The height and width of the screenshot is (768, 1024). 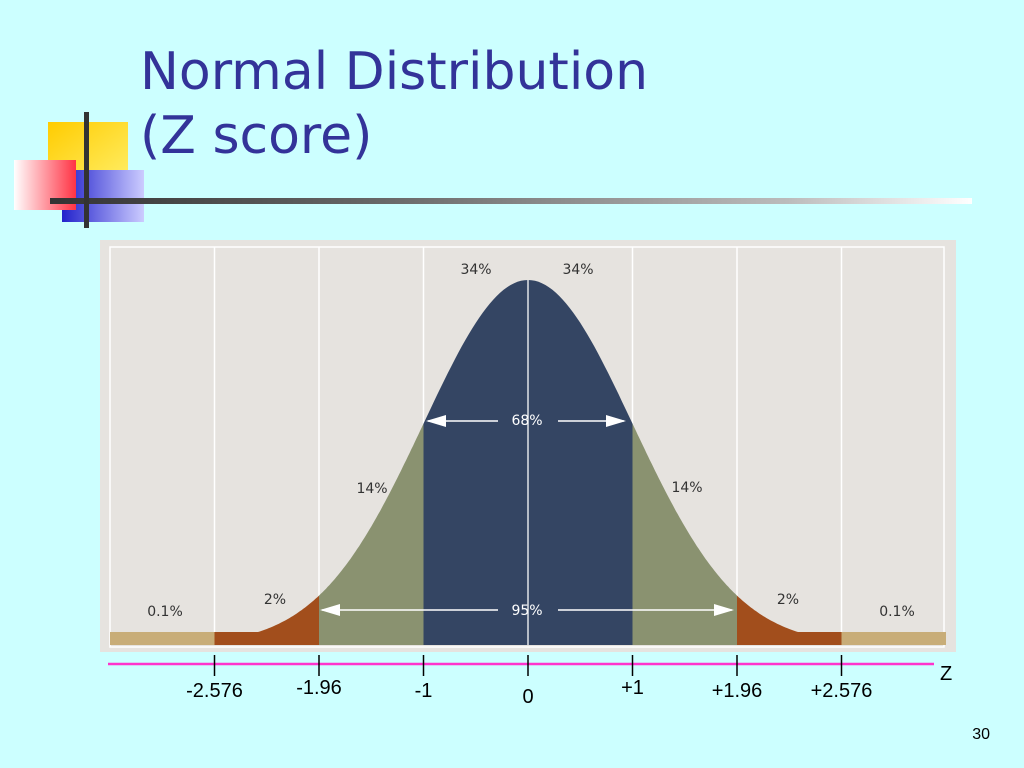 What do you see at coordinates (893, 638) in the screenshot?
I see `band-right-outer` at bounding box center [893, 638].